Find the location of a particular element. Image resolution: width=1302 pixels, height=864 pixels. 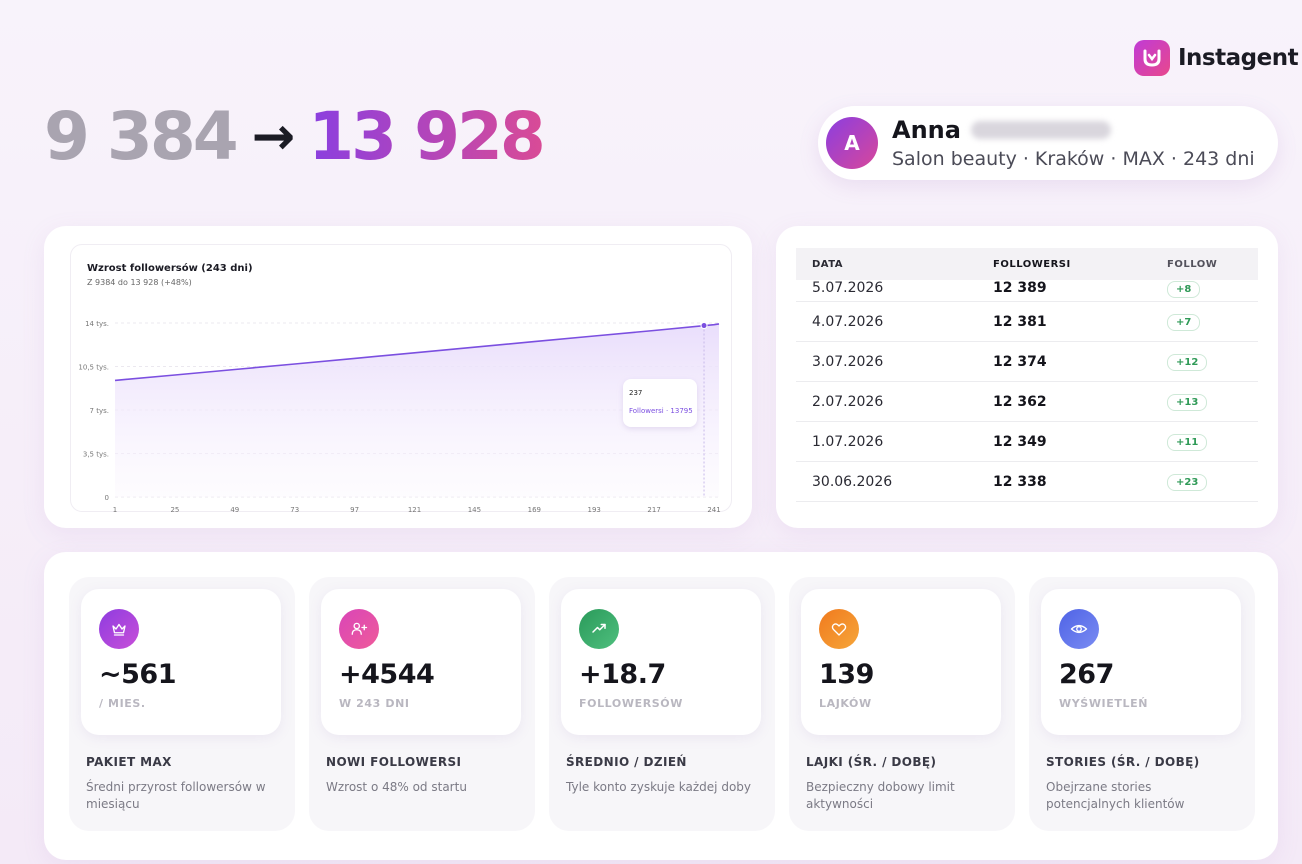

x-tick-label: 193 is located at coordinates (594, 509).